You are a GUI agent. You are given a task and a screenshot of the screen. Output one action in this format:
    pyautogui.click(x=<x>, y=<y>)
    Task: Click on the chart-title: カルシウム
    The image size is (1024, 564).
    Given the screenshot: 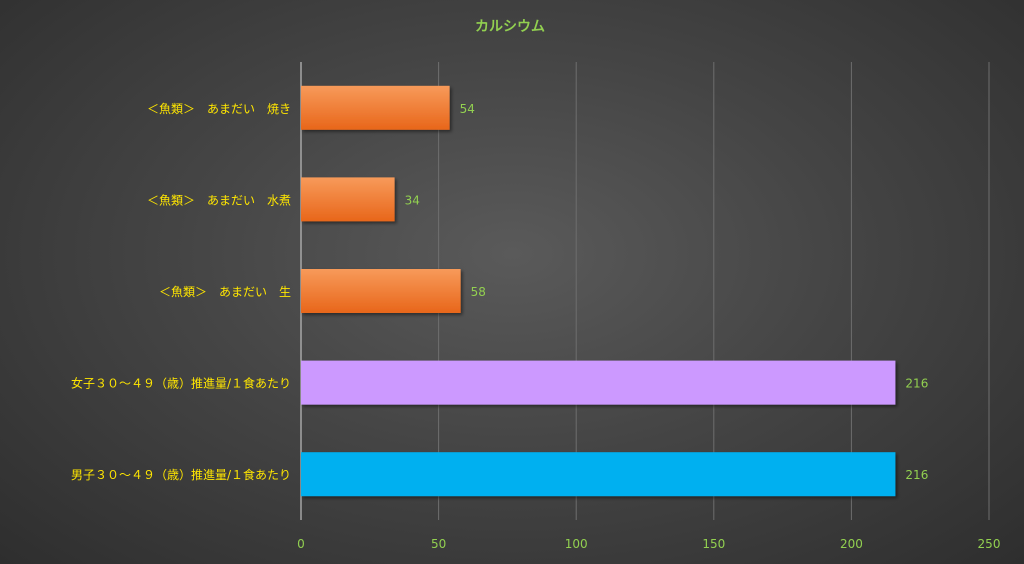 What is the action you would take?
    pyautogui.click(x=510, y=27)
    